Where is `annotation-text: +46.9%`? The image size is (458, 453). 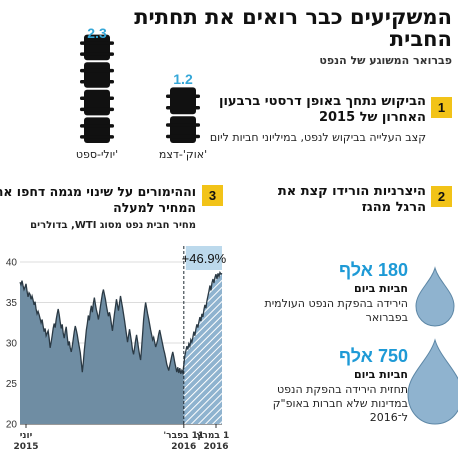 annotation-text: +46.9% is located at coordinates (204, 258).